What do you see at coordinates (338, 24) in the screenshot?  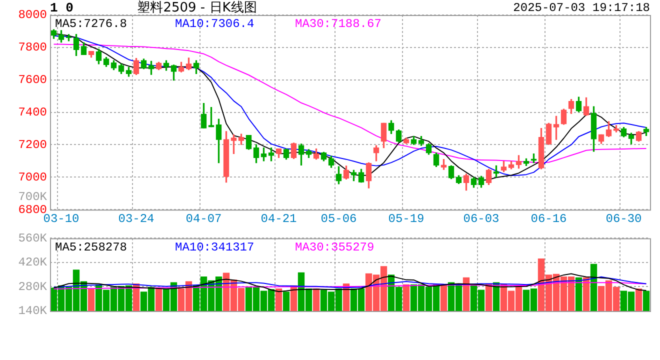 I see `text: MA30:7188.67` at bounding box center [338, 24].